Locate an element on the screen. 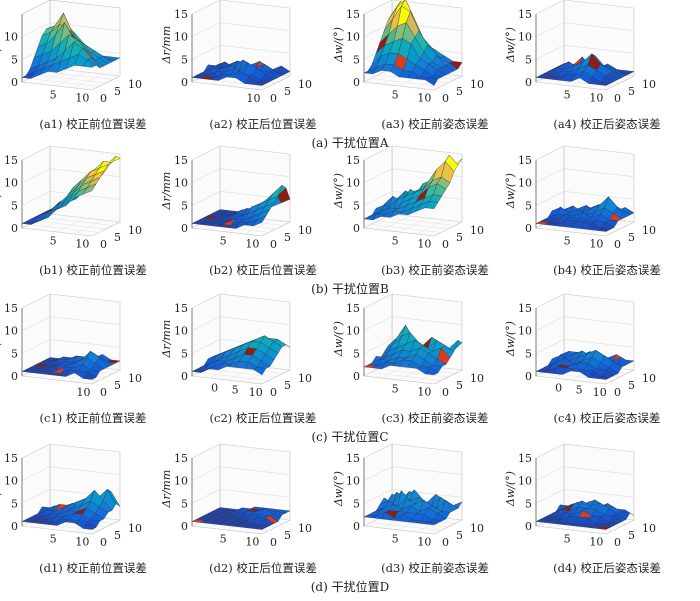 Image resolution: width=700 pixels, height=601 pixels. subplot-caption: (a1) 校正前位置误差 is located at coordinates (92, 124).